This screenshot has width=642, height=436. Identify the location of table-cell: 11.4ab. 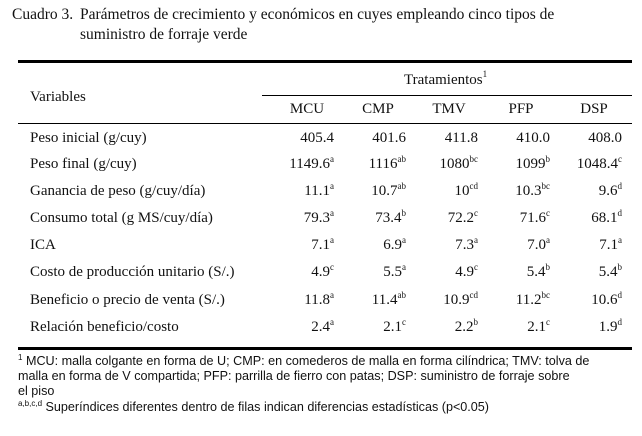
(361, 300).